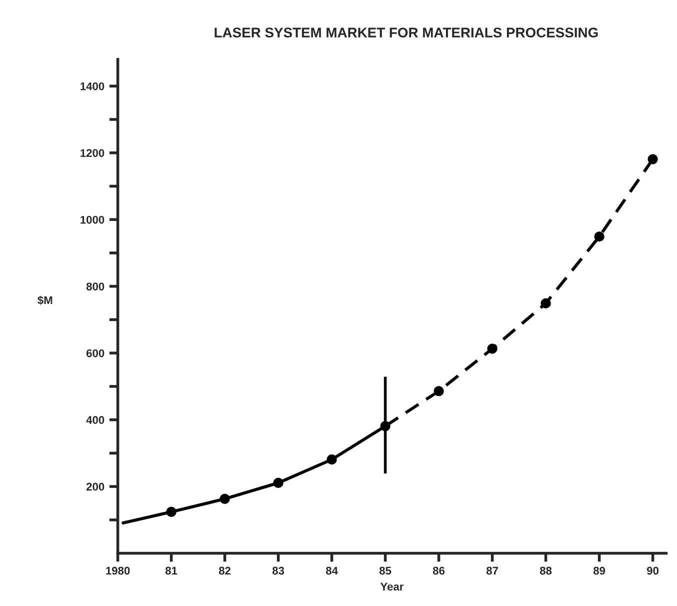 The height and width of the screenshot is (606, 677). I want to click on y-tick-label: 1200, so click(92, 153).